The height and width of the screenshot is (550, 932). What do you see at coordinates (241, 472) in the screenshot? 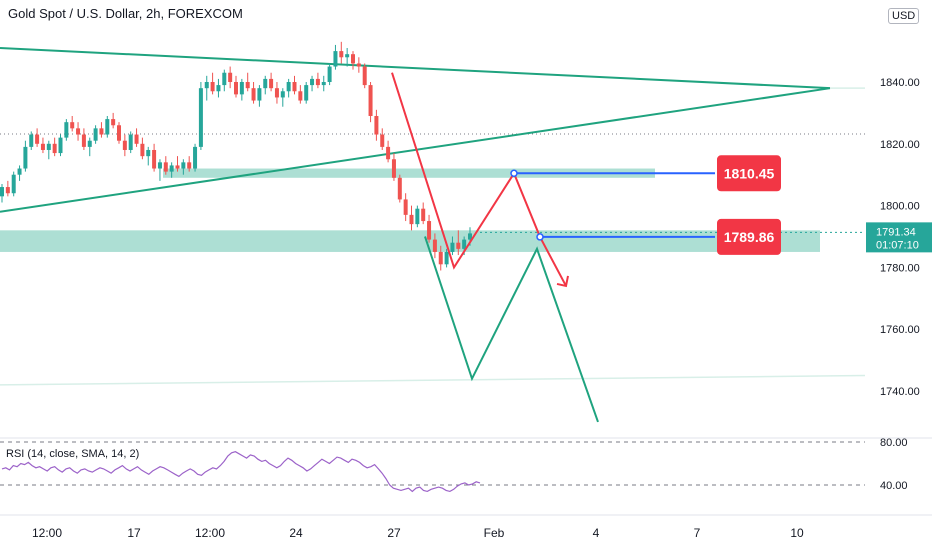
I see `rsi-line` at bounding box center [241, 472].